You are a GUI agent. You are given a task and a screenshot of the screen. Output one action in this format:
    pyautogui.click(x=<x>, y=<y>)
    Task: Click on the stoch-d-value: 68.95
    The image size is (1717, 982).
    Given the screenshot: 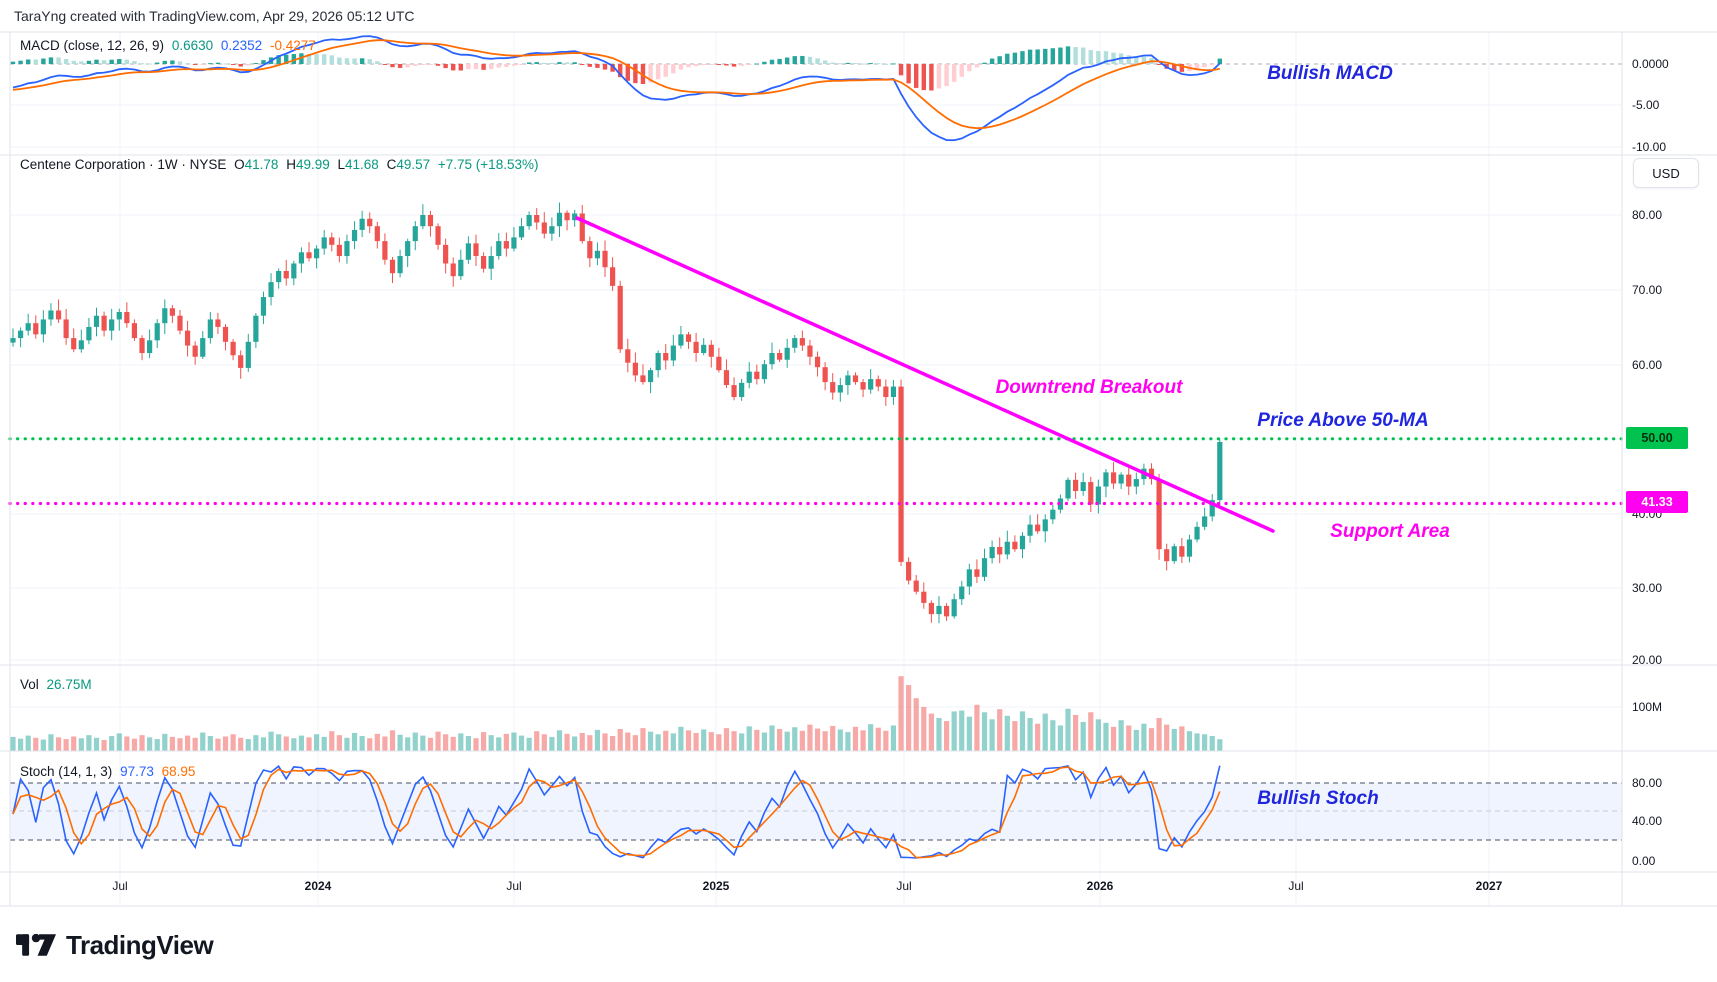 What is the action you would take?
    pyautogui.click(x=178, y=771)
    